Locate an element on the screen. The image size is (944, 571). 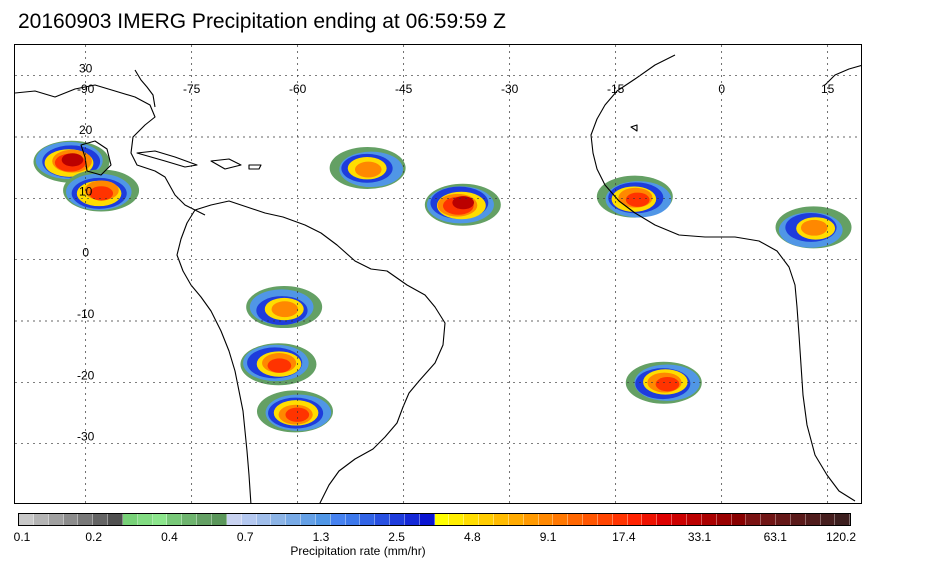
longitude-label: -90 is located at coordinates (86, 89).